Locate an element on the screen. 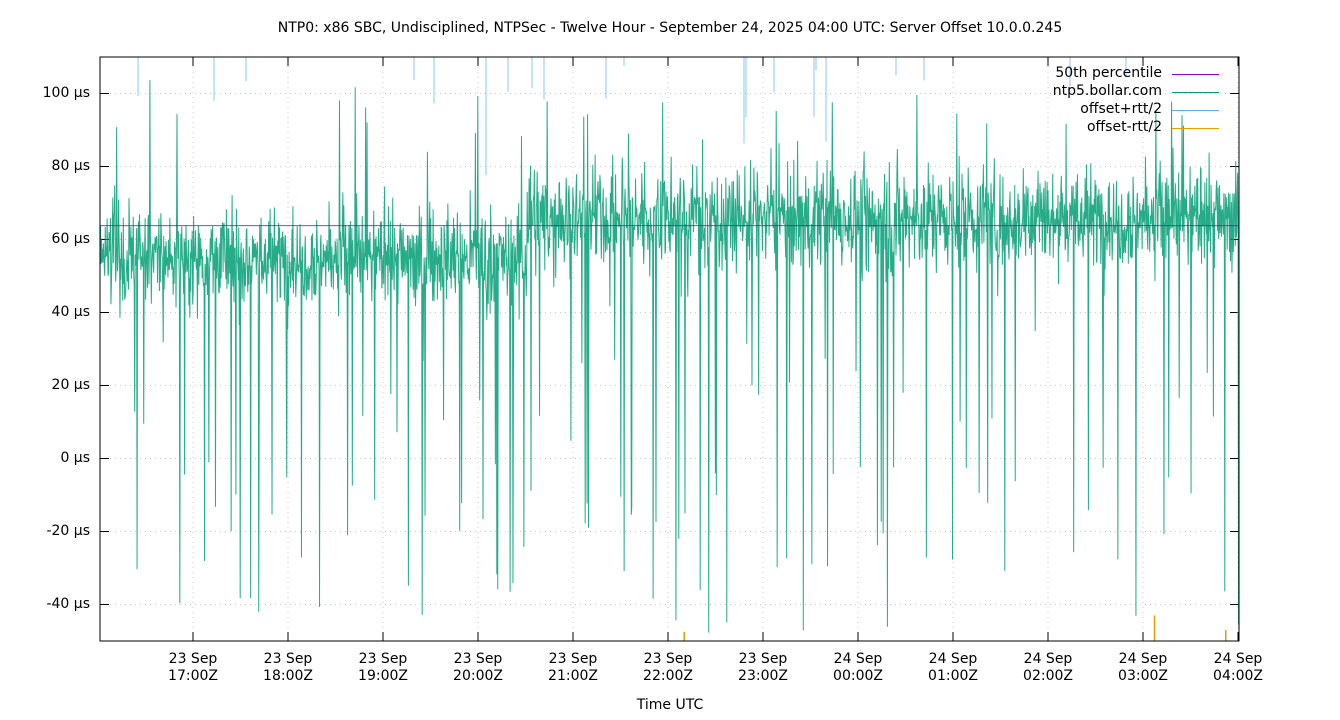 This screenshot has width=1340, height=720. x-tick-label: 24 Sep 04:00Z is located at coordinates (1238, 667).